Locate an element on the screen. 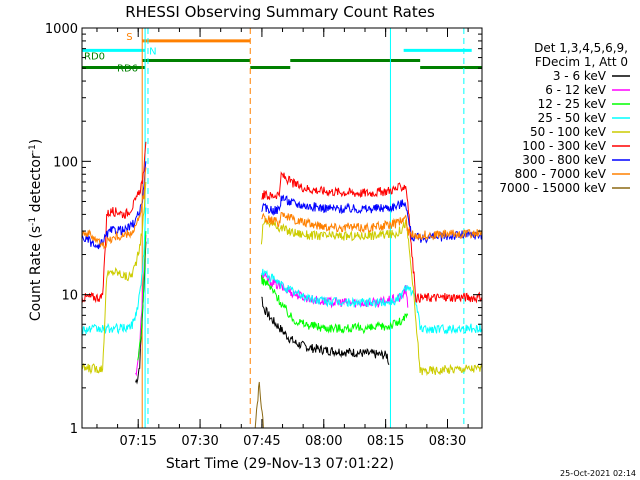  x-tick-label: 08:30 is located at coordinates (447, 441).